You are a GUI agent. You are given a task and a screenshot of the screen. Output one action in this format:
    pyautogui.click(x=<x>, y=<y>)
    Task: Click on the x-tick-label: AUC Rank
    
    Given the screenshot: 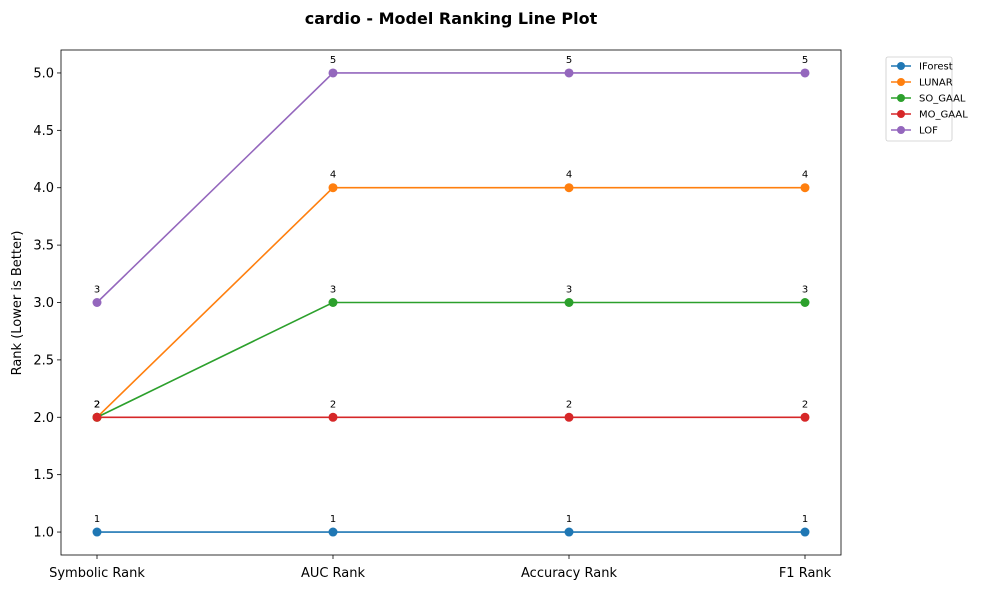 What is the action you would take?
    pyautogui.click(x=333, y=573)
    